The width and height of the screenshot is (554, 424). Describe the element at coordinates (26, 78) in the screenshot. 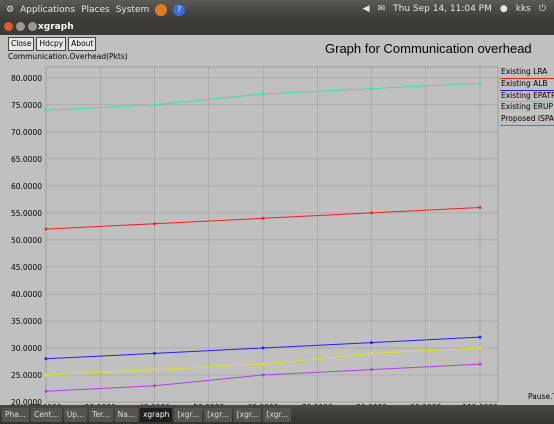

I see `y-tick-label: 80.0000` at that location.